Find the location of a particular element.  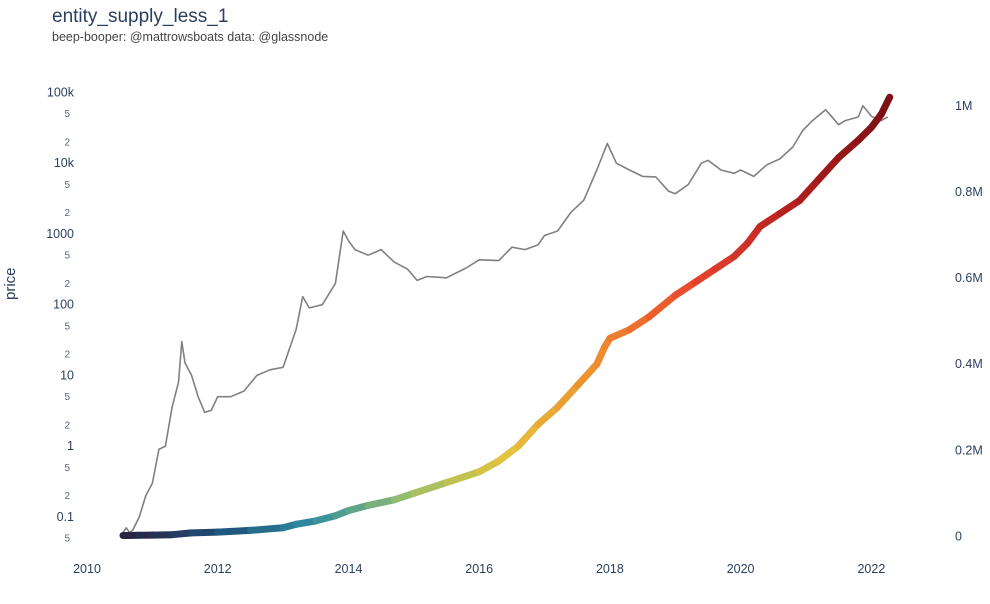

x-tick-label: 2014 is located at coordinates (349, 569).